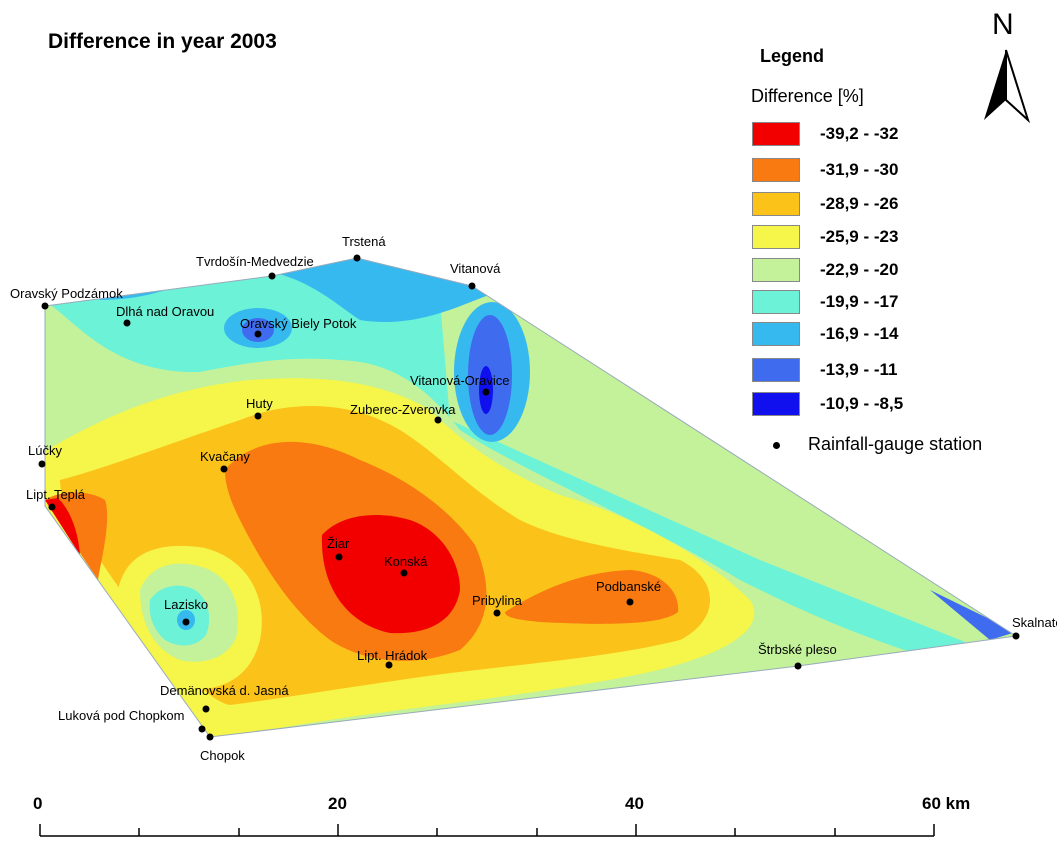 The image size is (1057, 842). I want to click on legend-class: -10,9 - -8,5, so click(877, 404).